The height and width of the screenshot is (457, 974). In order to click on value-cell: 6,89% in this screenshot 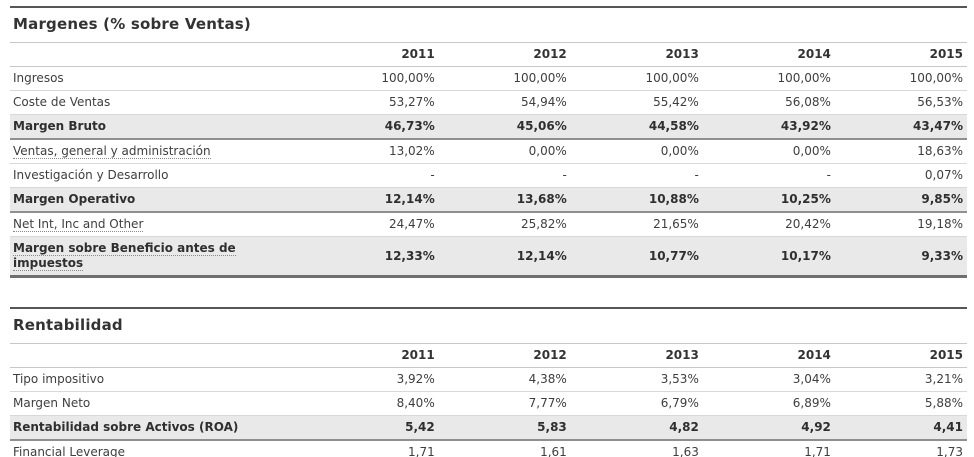, I will do `click(768, 403)`.